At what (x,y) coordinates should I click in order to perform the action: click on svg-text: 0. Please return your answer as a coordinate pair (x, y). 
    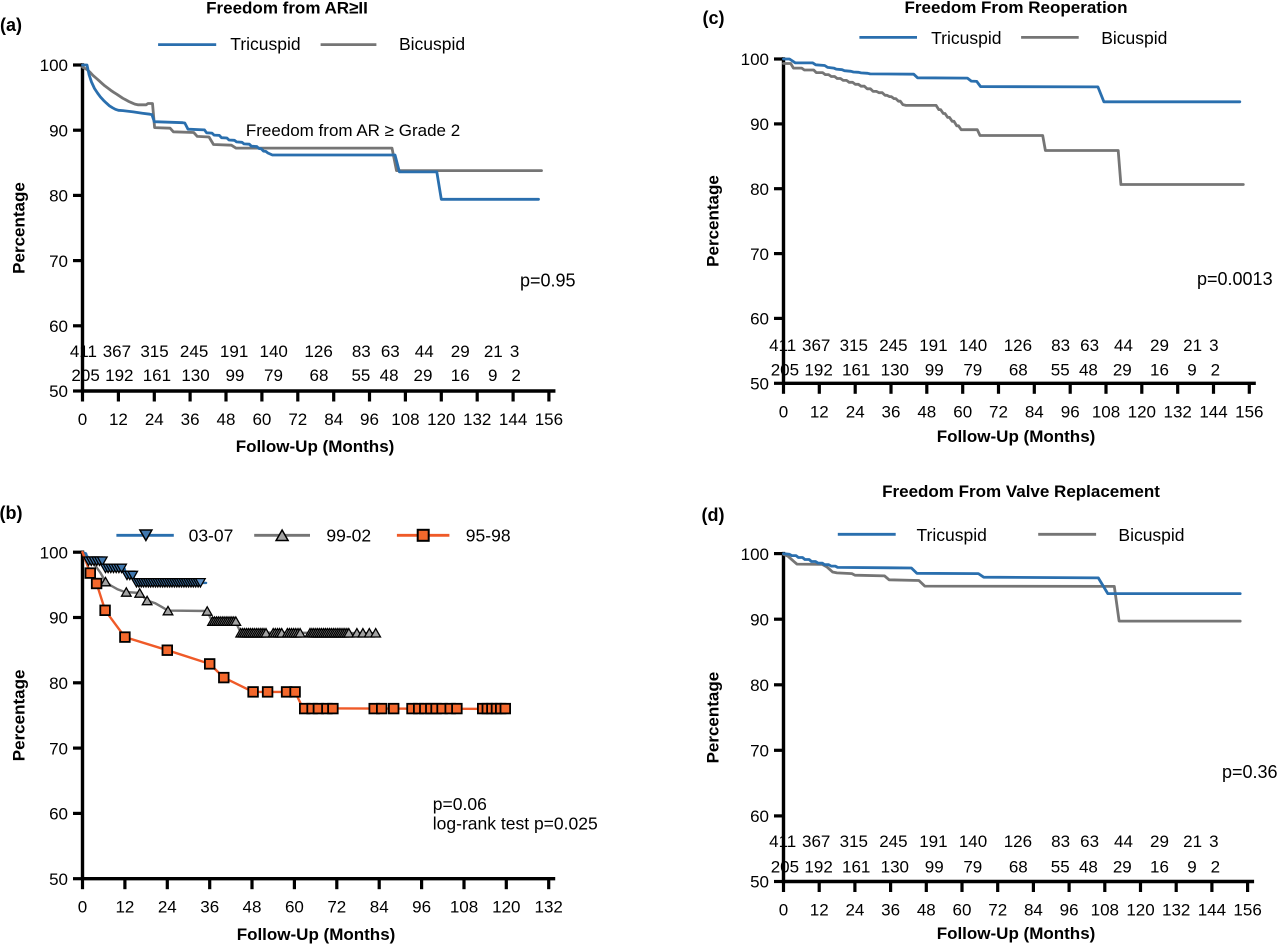
    Looking at the image, I should click on (82, 419).